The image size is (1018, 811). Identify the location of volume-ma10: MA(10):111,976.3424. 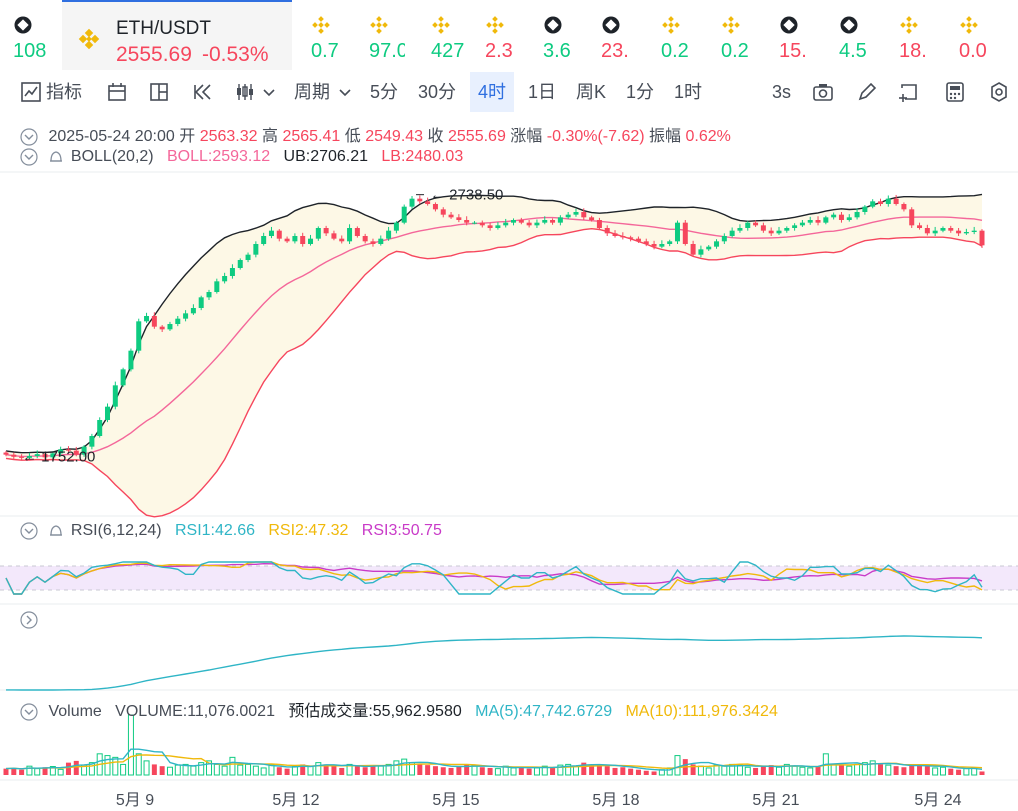
(701, 711).